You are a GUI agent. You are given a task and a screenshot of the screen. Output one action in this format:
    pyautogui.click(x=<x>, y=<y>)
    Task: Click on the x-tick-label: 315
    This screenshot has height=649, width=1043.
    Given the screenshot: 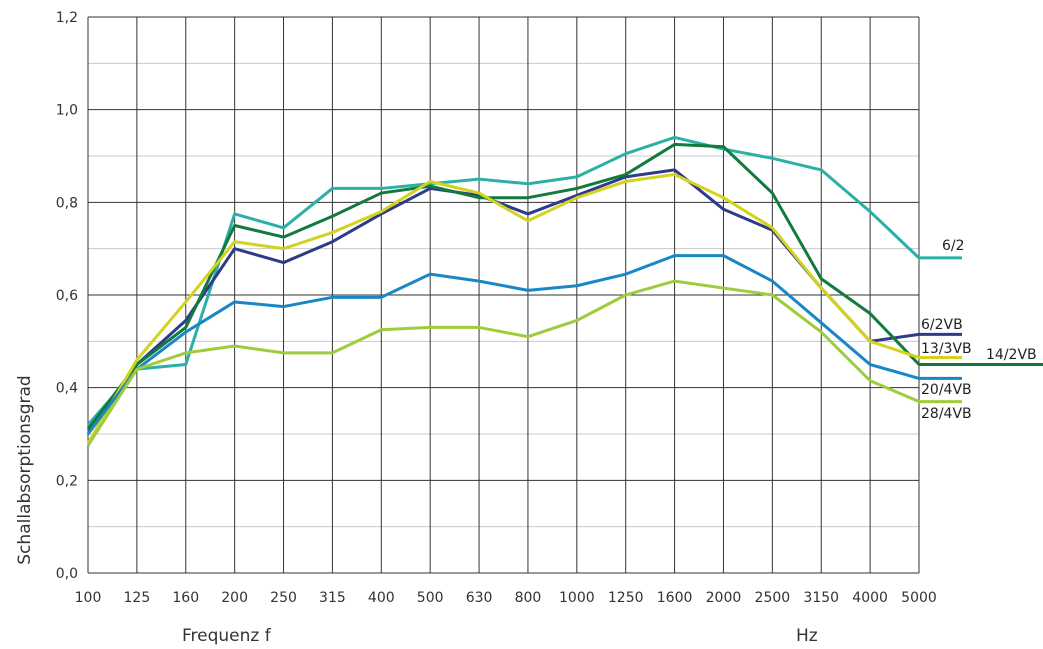 What is the action you would take?
    pyautogui.click(x=332, y=598)
    